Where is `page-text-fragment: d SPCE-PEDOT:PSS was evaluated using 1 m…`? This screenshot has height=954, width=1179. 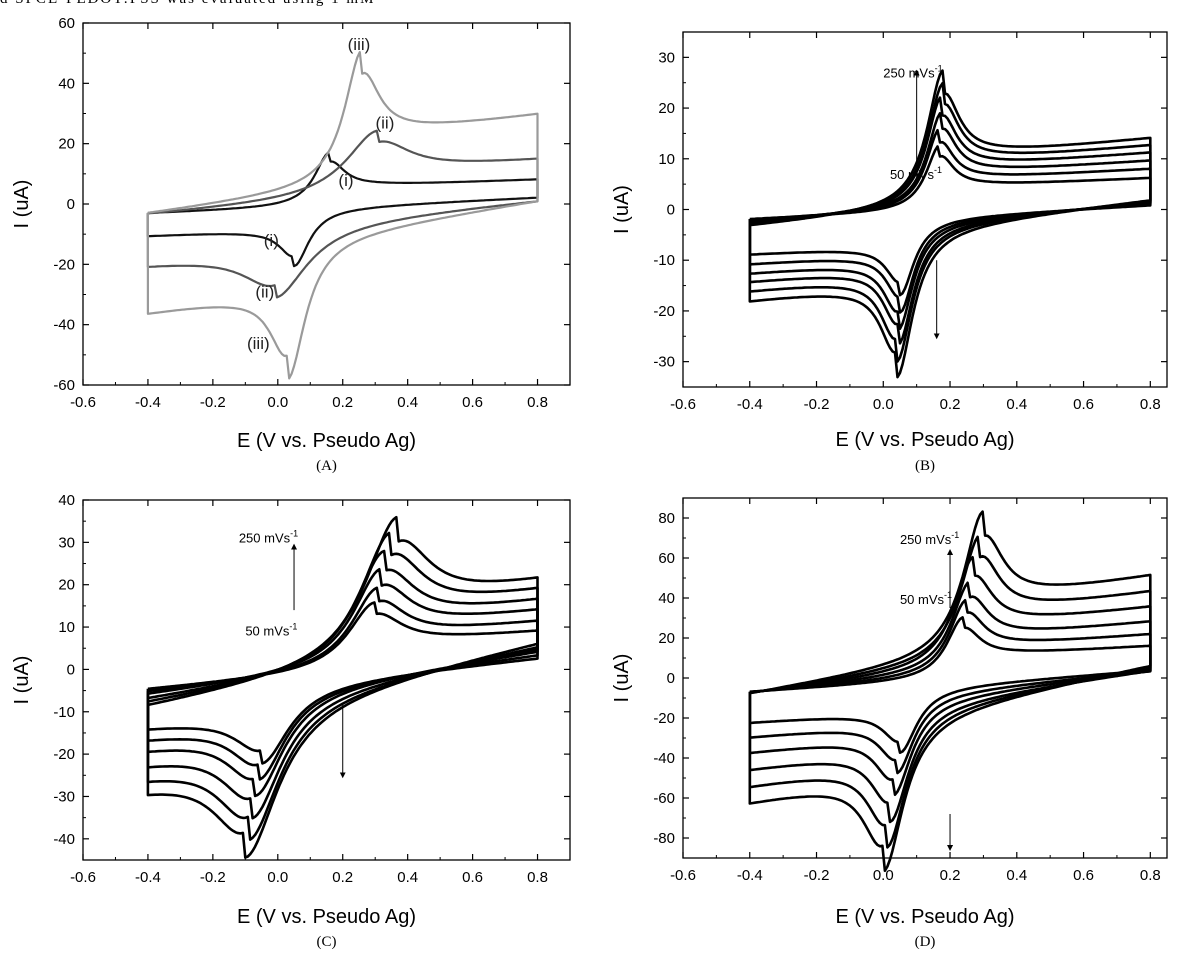 page-text-fragment: d SPCE-PEDOT:PSS was evaluated using 1 m… is located at coordinates (187, 4).